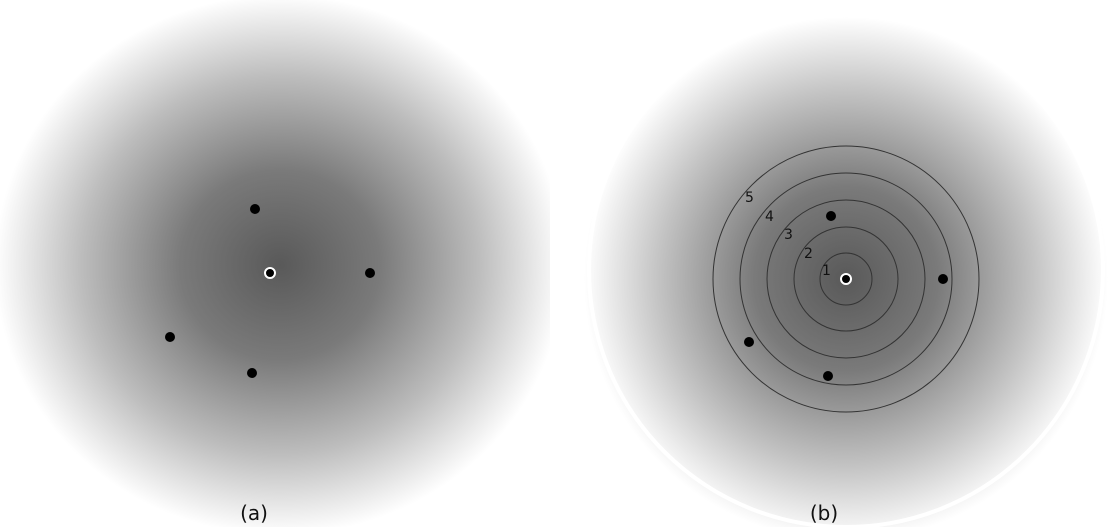 Image resolution: width=1112 pixels, height=527 pixels. Describe the element at coordinates (749, 198) in the screenshot. I see `ring-label-5: 5` at that location.